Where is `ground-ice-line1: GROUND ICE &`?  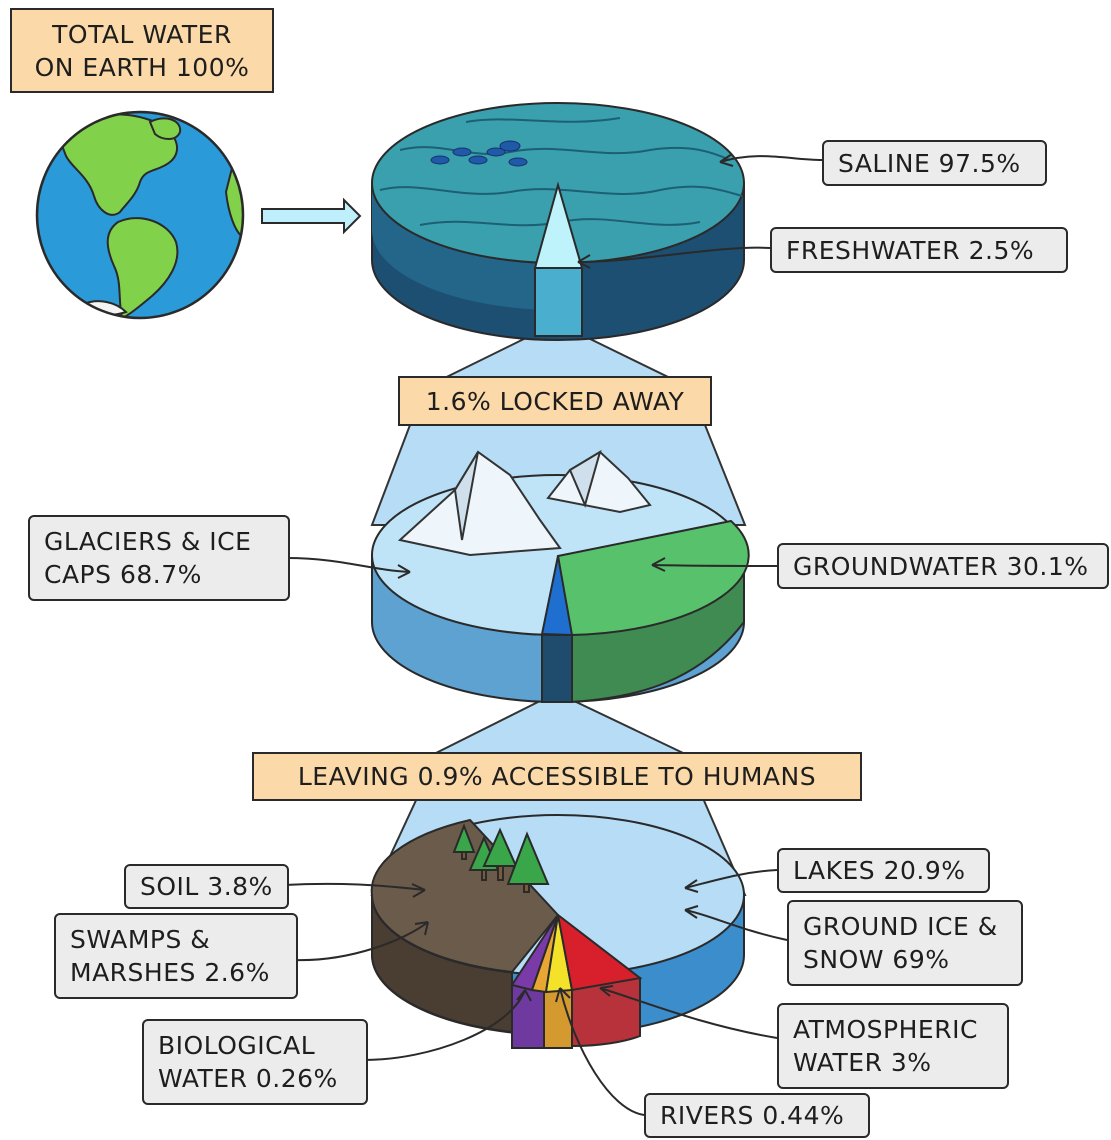
ground-ice-line1: GROUND ICE & is located at coordinates (900, 926).